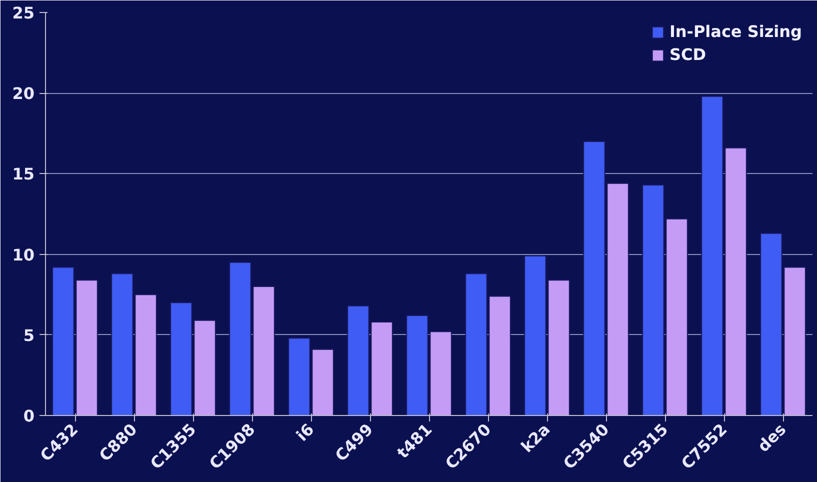 This screenshot has height=482, width=817. Describe the element at coordinates (23, 174) in the screenshot. I see `y-tick-label: 15` at that location.